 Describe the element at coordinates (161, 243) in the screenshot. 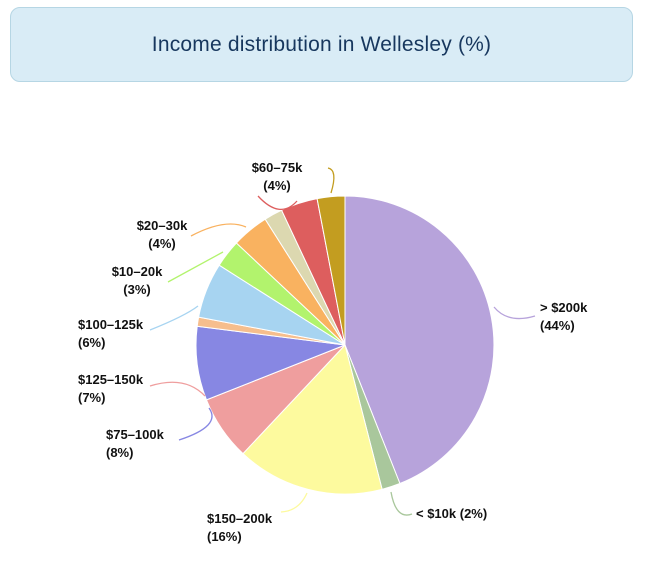

I see `slice-label-20-30k-pct: (4%)` at that location.